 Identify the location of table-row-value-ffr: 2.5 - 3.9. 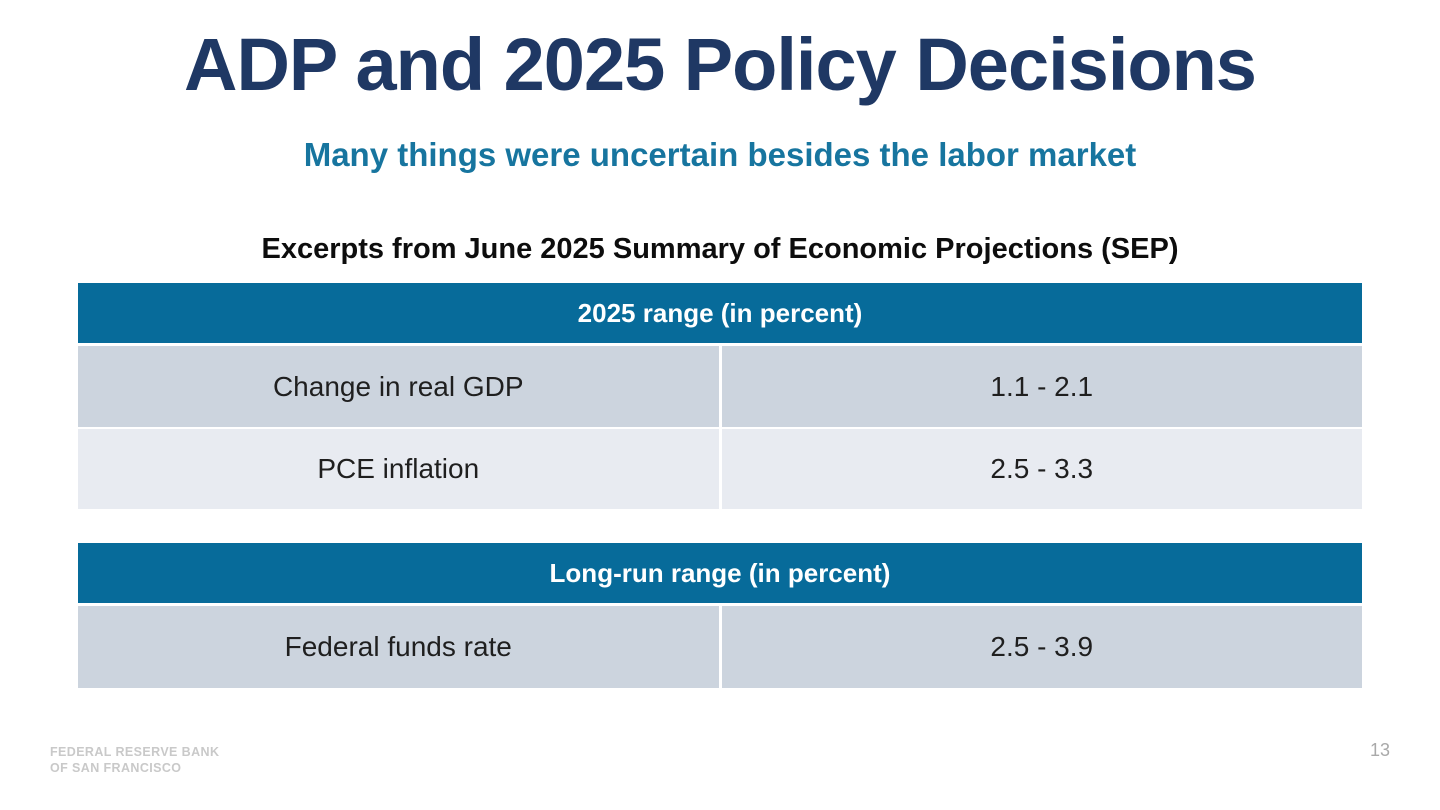
(1041, 647).